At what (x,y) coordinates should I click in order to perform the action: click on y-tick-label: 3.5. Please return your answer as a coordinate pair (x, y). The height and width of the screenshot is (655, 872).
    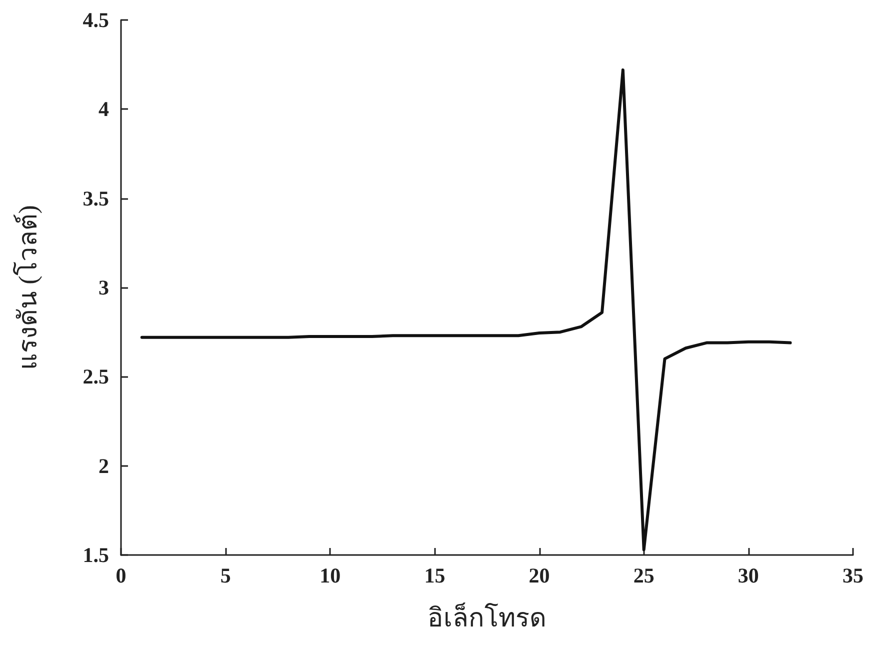
    Looking at the image, I should click on (95, 198).